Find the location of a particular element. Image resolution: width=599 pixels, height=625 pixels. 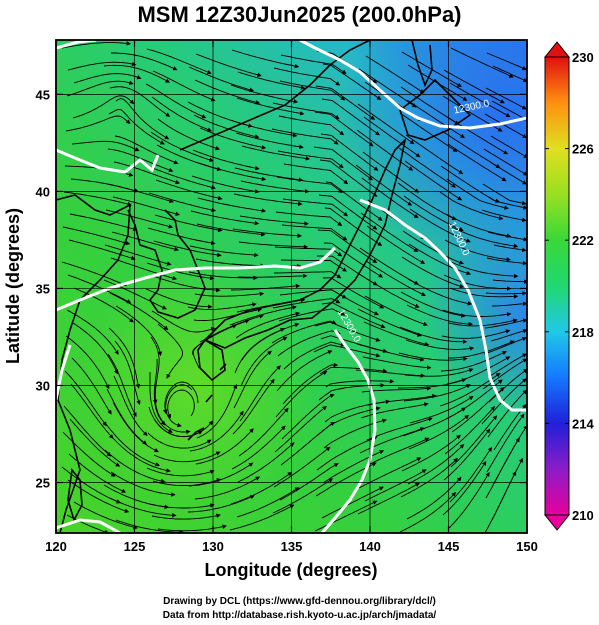

colorbar-max-arrow is located at coordinates (557, 49).